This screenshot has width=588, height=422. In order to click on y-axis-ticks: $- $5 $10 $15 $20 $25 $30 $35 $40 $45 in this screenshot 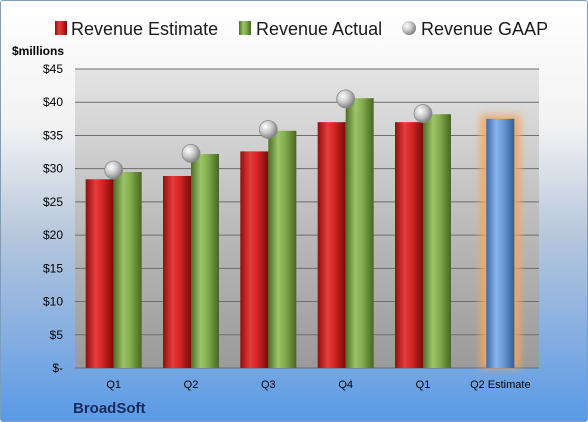, I will do `click(53, 218)`.